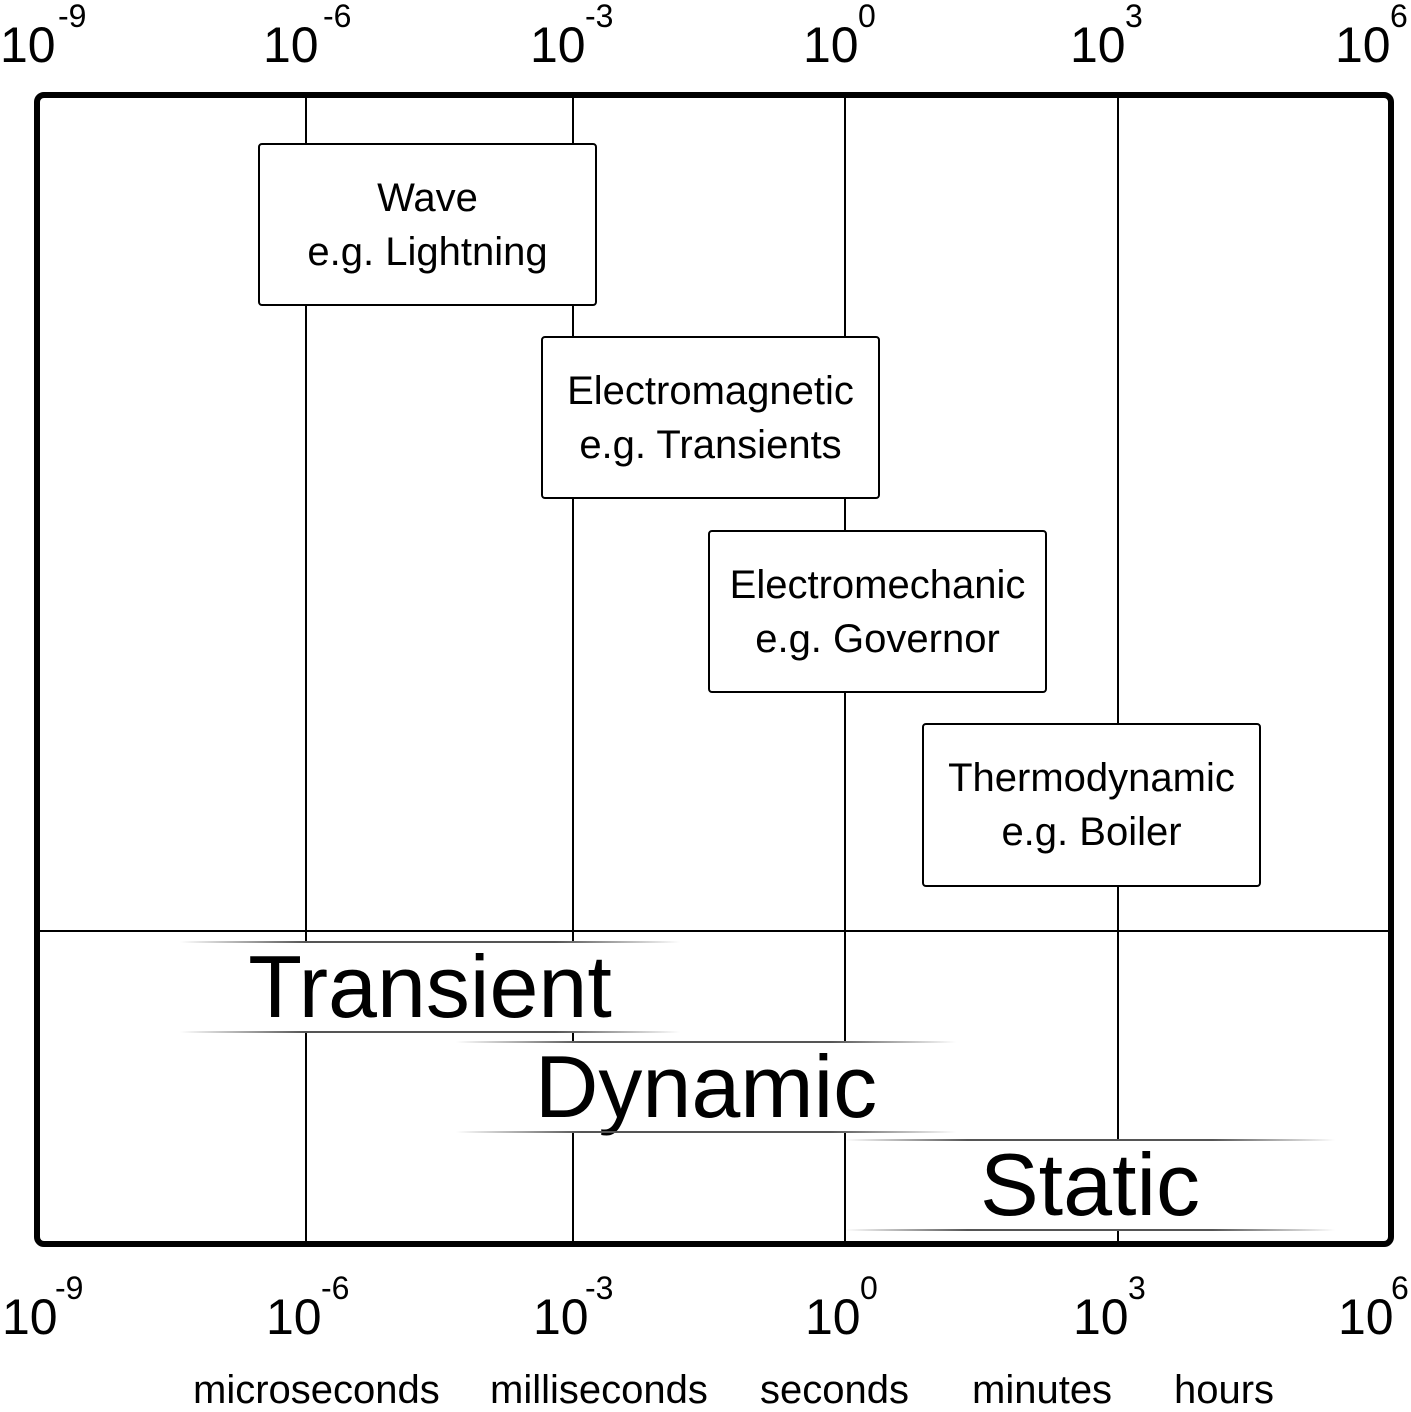 Image resolution: width=1411 pixels, height=1412 pixels. I want to click on top-tick-1e3: 10 3, so click(1140, 35).